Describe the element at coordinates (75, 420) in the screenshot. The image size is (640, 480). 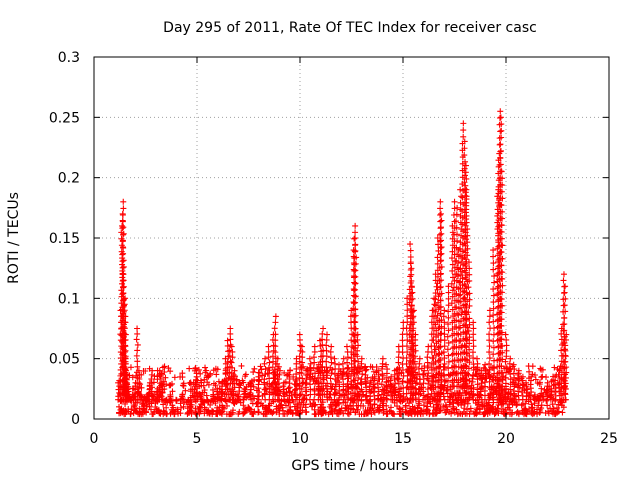
I see `y-tick-label: 0` at that location.